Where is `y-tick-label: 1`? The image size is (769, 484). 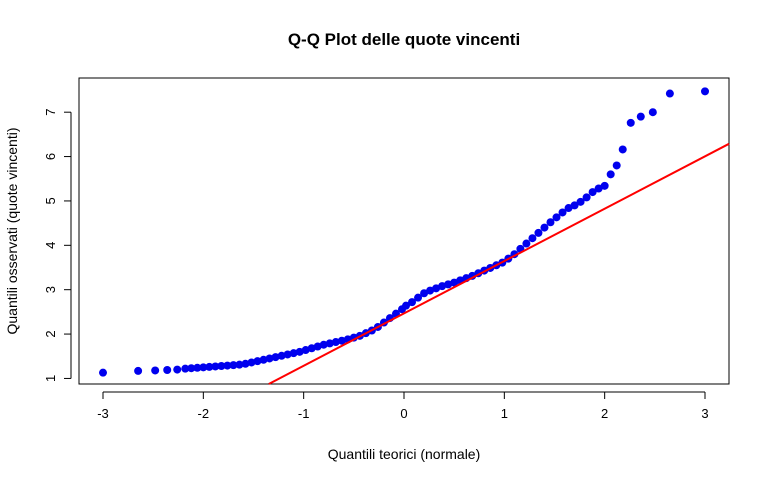 y-tick-label: 1 is located at coordinates (50, 378).